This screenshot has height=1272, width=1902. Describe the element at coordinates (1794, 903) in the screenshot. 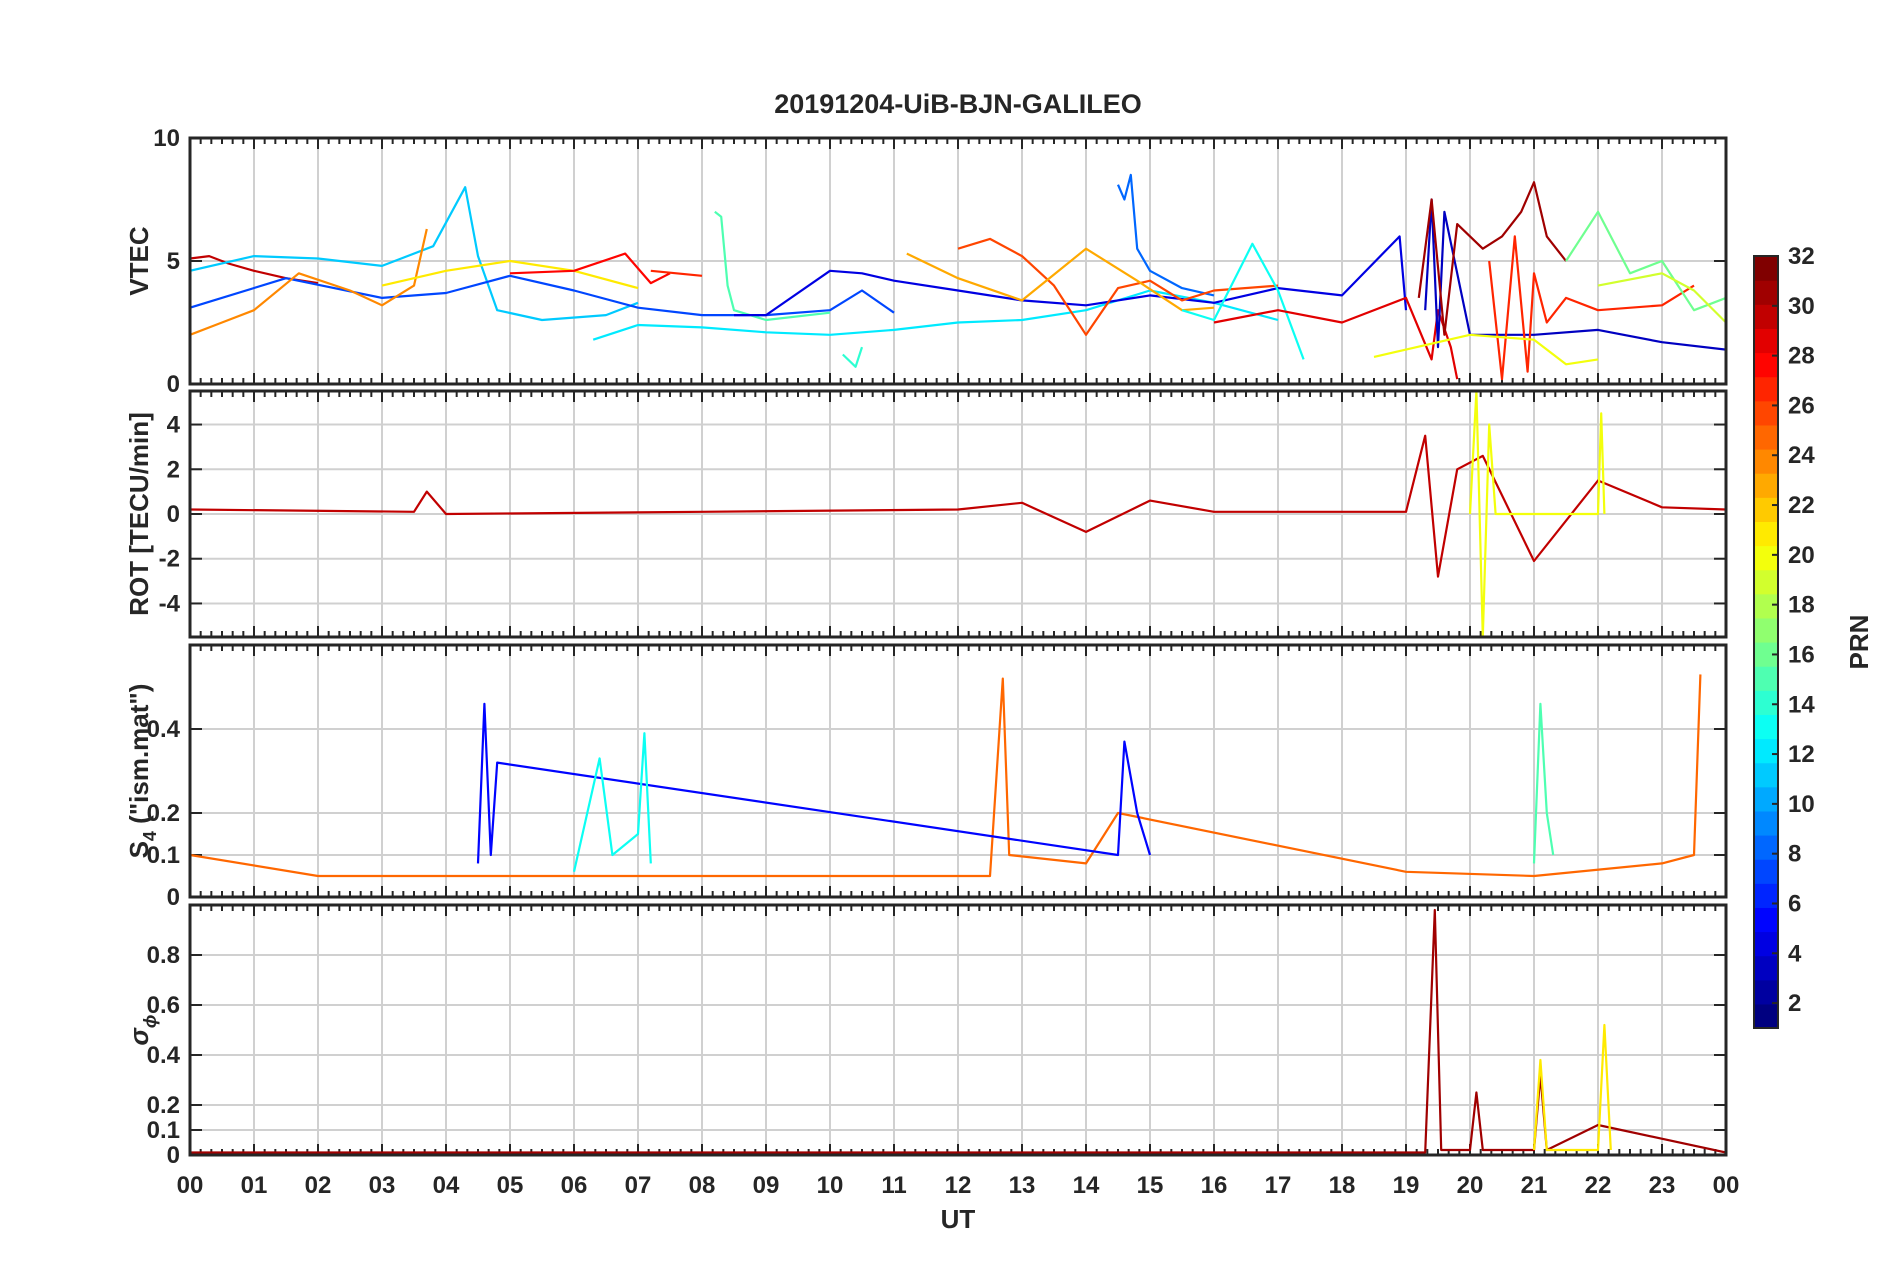

I see `colorbar-tick-label: 6` at that location.